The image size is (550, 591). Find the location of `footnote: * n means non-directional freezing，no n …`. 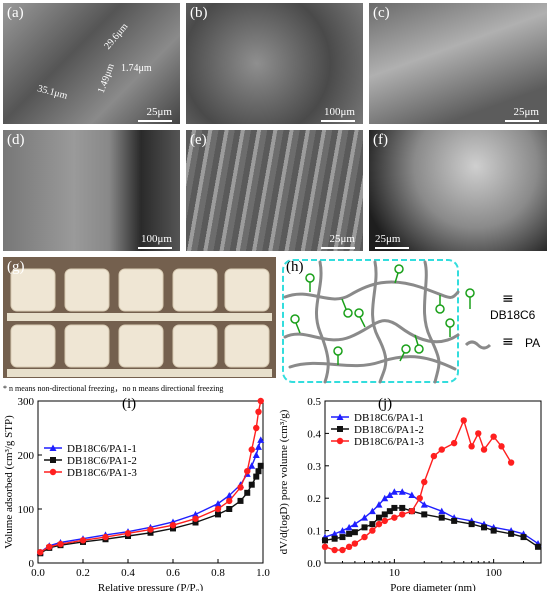

footnote: * n means non-directional freezing，no n … is located at coordinates (113, 388).